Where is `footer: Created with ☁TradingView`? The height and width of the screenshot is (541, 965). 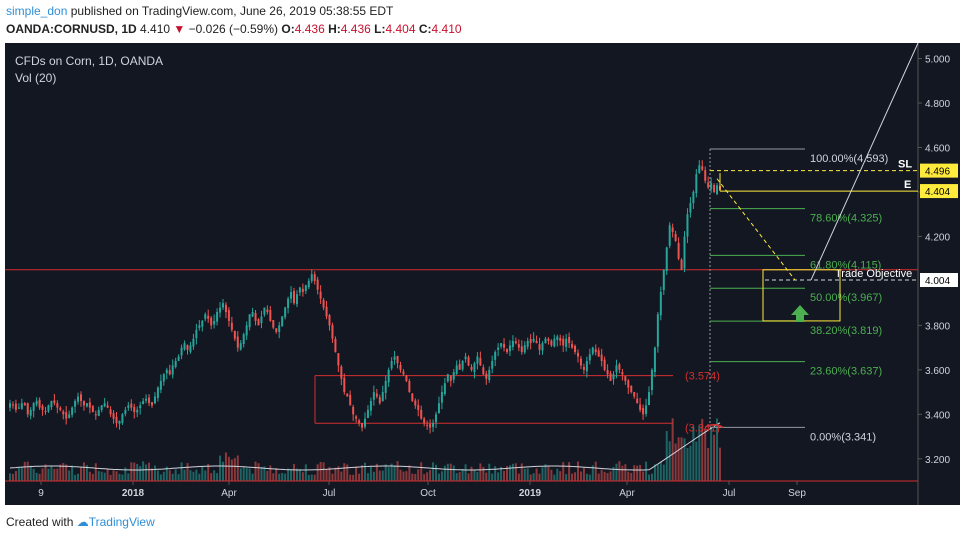 footer: Created with ☁TradingView is located at coordinates (80, 522).